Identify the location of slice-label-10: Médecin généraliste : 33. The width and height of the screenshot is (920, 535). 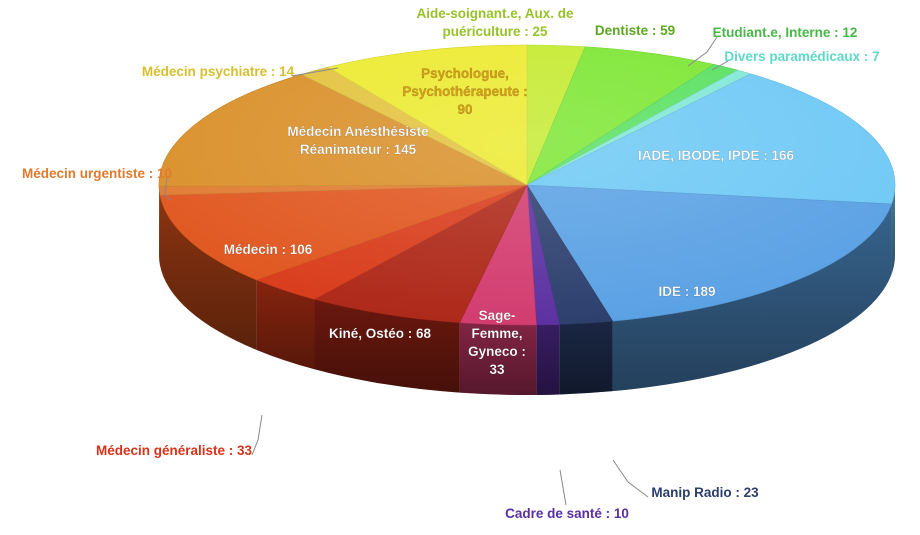
(174, 450).